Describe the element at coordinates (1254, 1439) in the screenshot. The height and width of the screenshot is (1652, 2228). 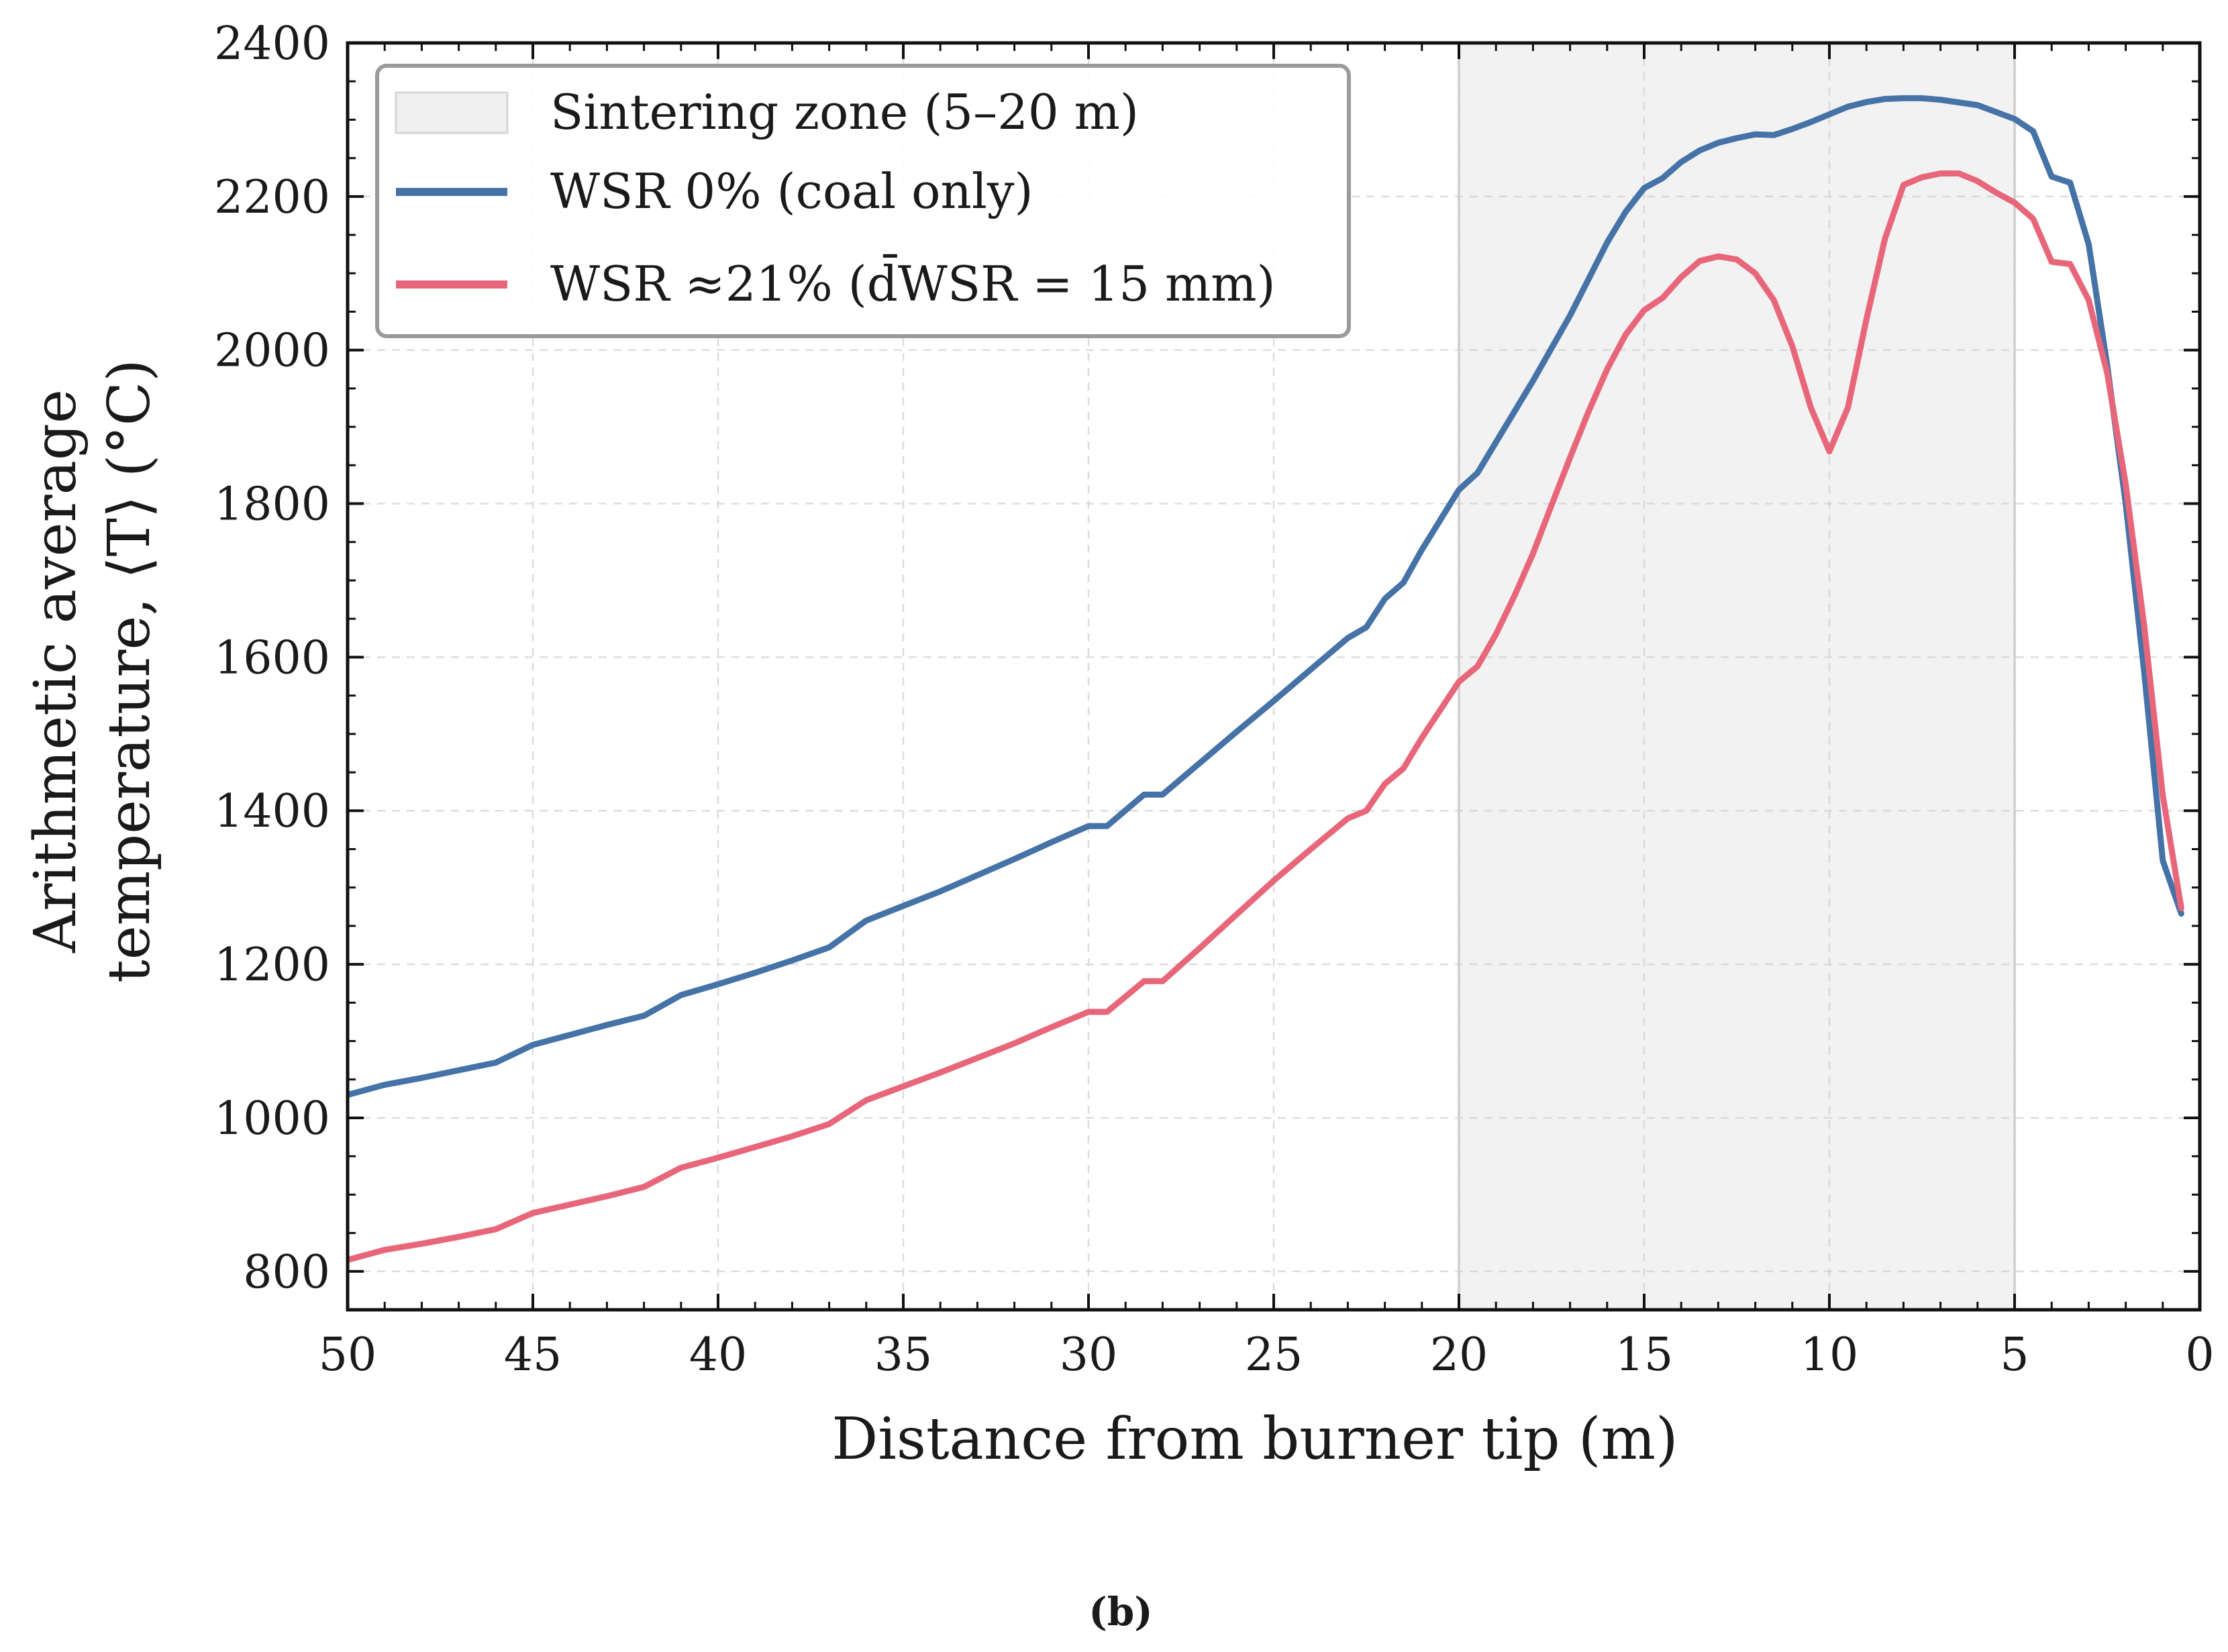
I see `x-axis-title: Distance from burner tip (m)` at that location.